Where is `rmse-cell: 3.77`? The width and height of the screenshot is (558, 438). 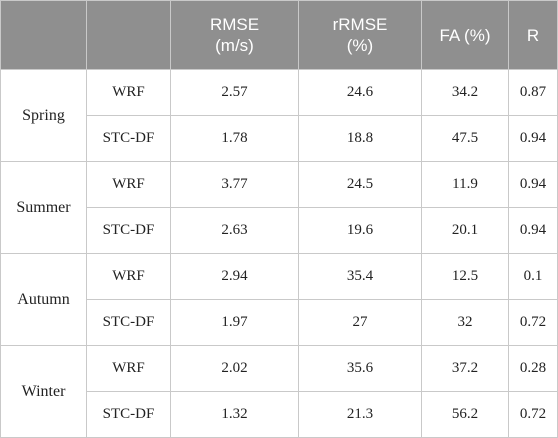
rmse-cell: 3.77 is located at coordinates (234, 184).